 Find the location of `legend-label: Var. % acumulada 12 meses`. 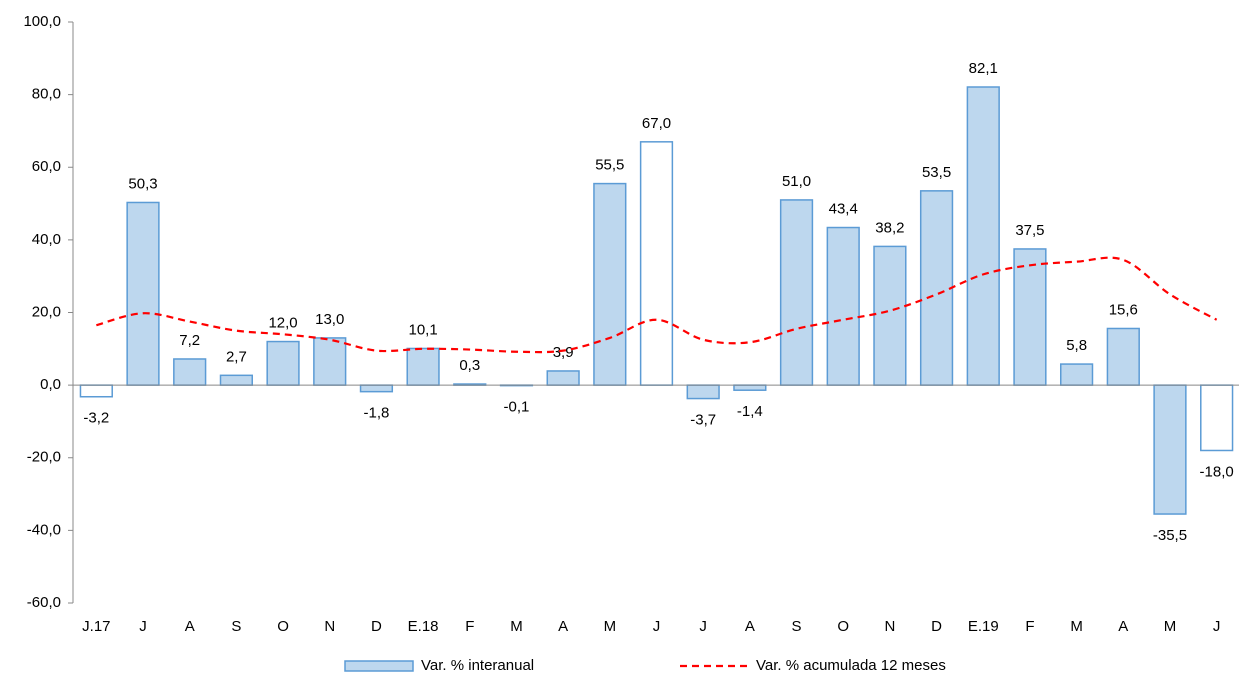

legend-label: Var. % acumulada 12 meses is located at coordinates (851, 665).